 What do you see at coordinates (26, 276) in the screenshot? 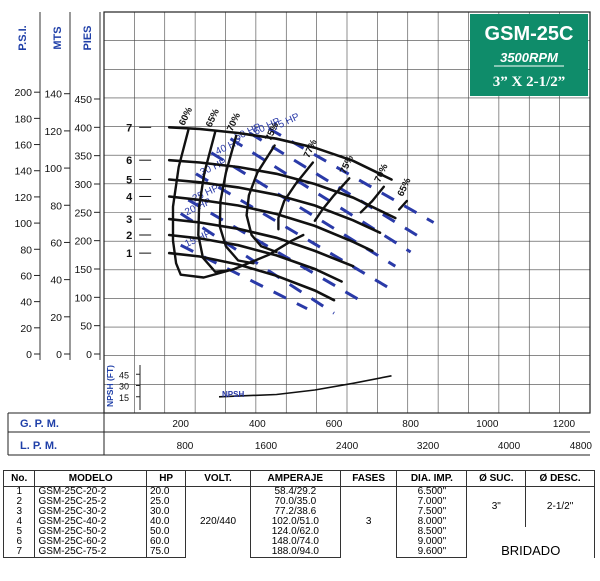
I see `psi-tick-label: 60` at bounding box center [26, 276].